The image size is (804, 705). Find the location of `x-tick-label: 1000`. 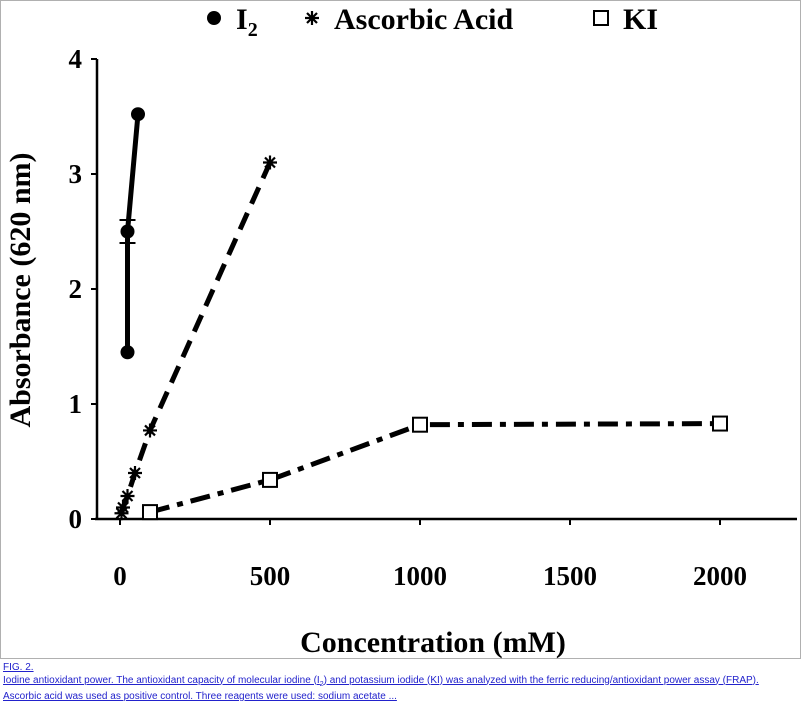

x-tick-label: 1000 is located at coordinates (420, 576).